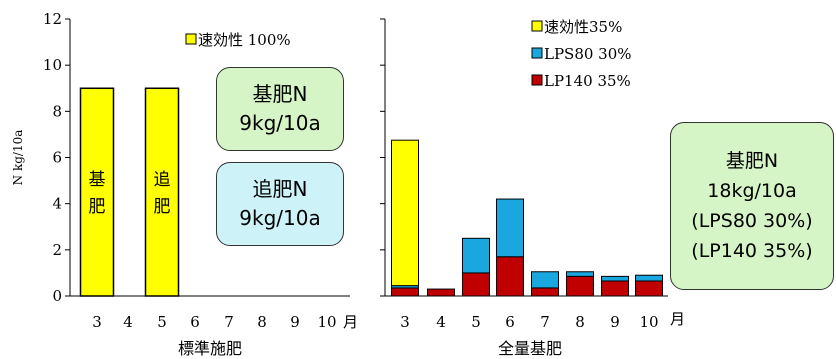 This screenshot has height=359, width=836. What do you see at coordinates (476, 322) in the screenshot?
I see `chart2-x-tick-label: 5` at bounding box center [476, 322].